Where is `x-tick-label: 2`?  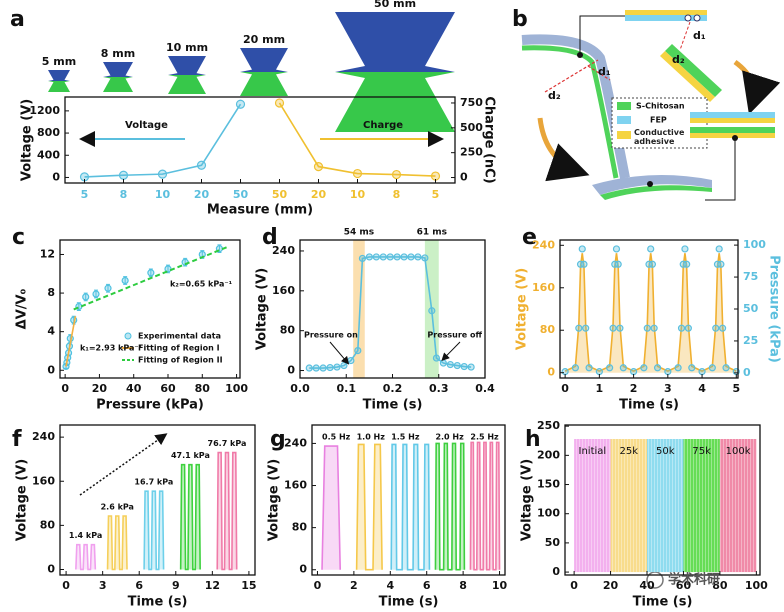
x-tick-label: 2 is located at coordinates (634, 388).